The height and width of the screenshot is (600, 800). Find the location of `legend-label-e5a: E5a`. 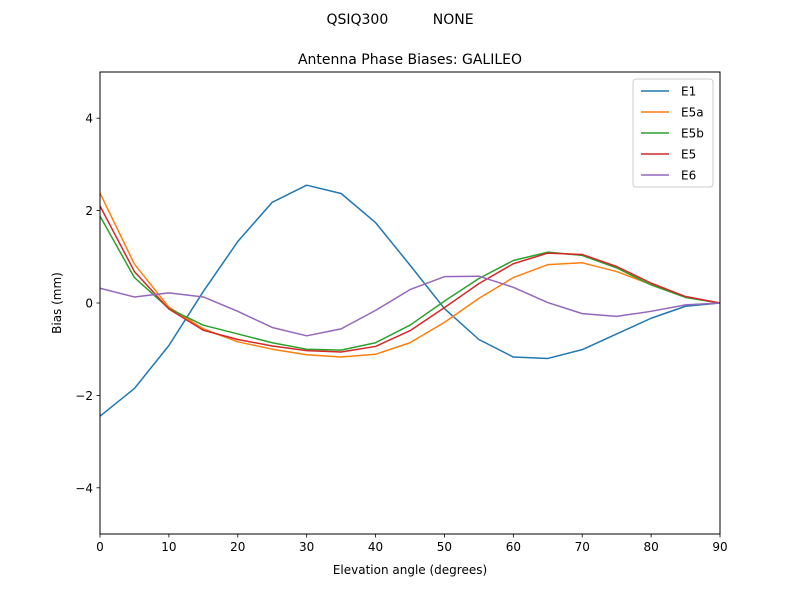

legend-label-e5a: E5a is located at coordinates (692, 113).